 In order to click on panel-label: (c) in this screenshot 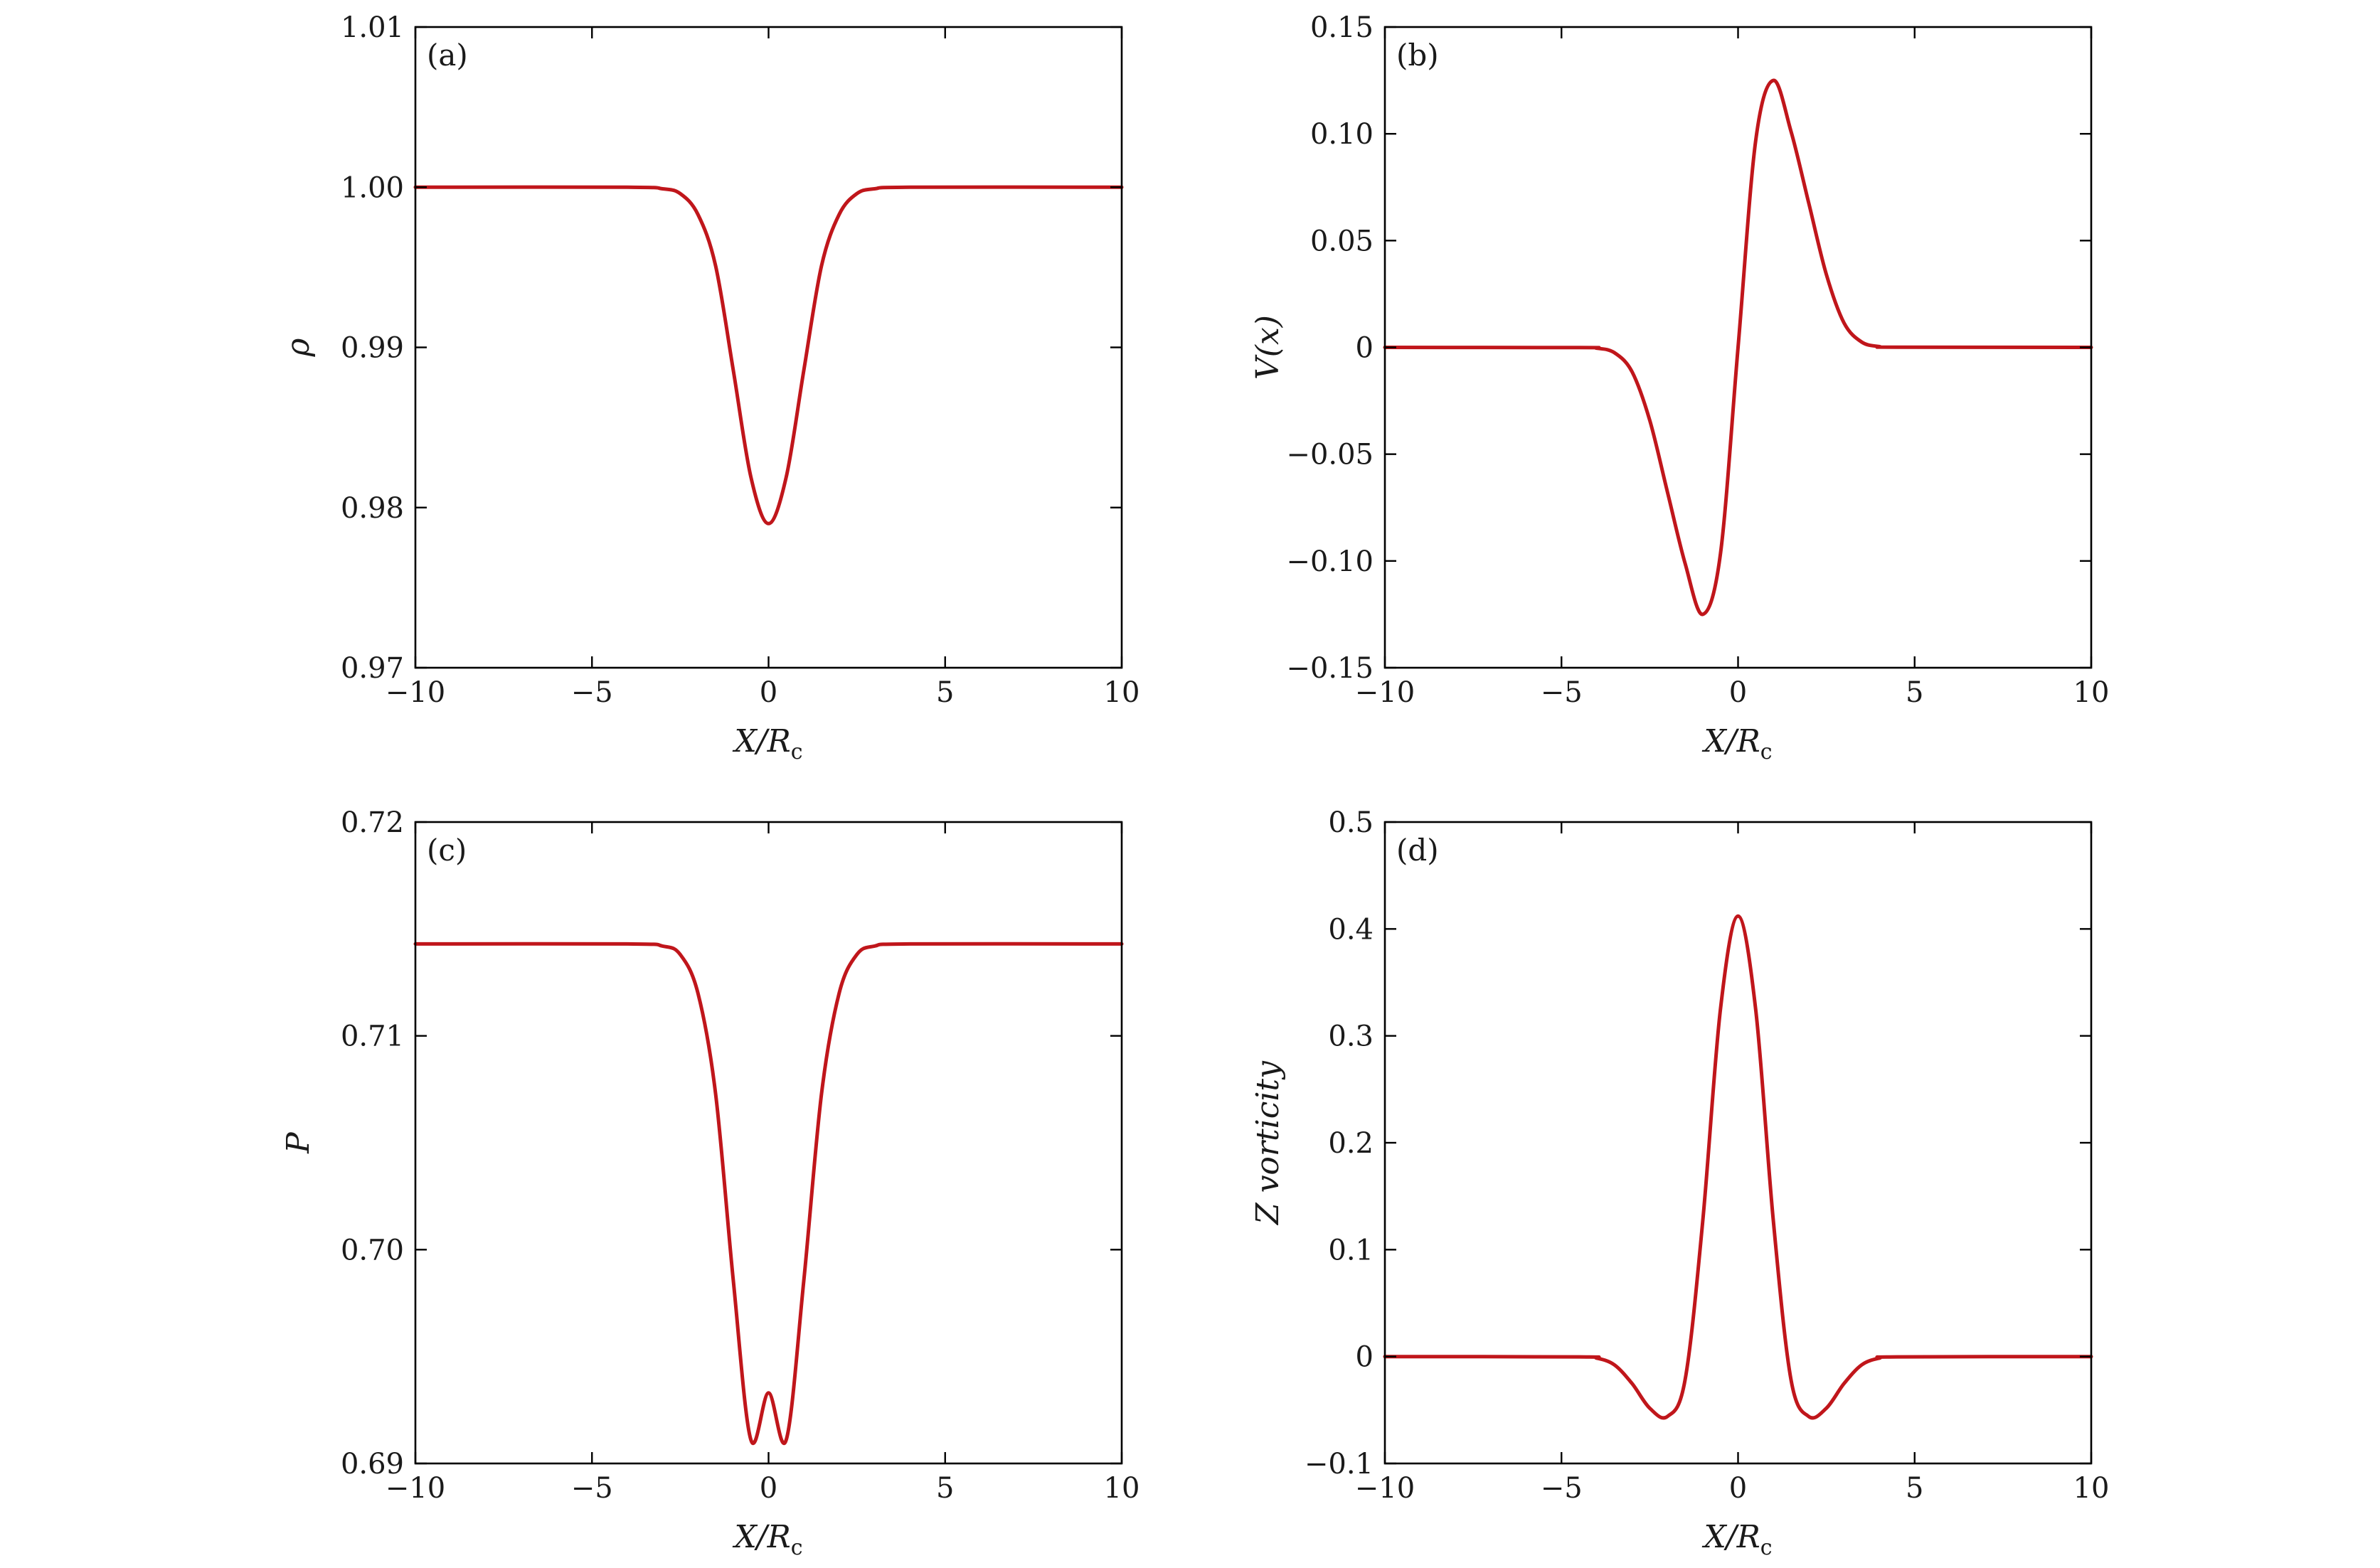, I will do `click(447, 850)`.